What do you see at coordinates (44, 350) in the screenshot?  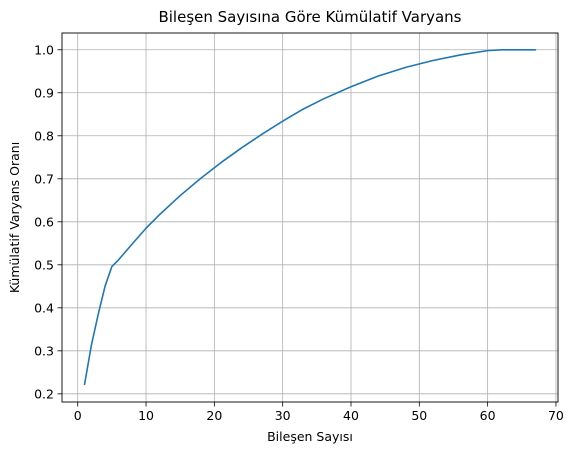 I see `y-tick-label: 0.3` at bounding box center [44, 350].